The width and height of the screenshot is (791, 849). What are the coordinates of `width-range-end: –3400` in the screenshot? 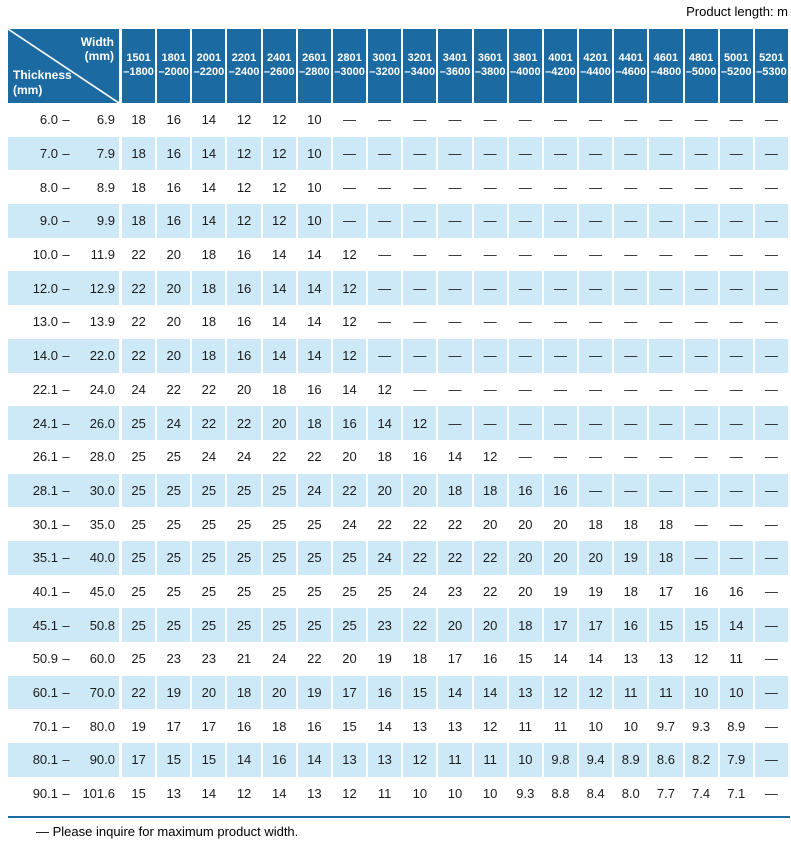 It's located at (420, 72).